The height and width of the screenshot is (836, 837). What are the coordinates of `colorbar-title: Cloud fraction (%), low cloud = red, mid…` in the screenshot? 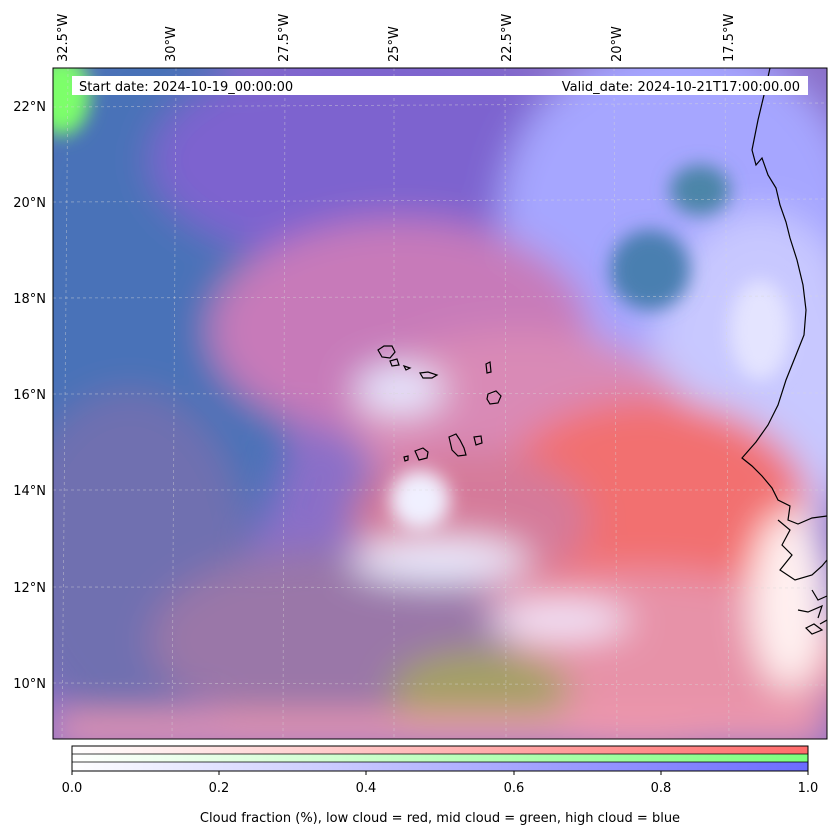 It's located at (440, 818).